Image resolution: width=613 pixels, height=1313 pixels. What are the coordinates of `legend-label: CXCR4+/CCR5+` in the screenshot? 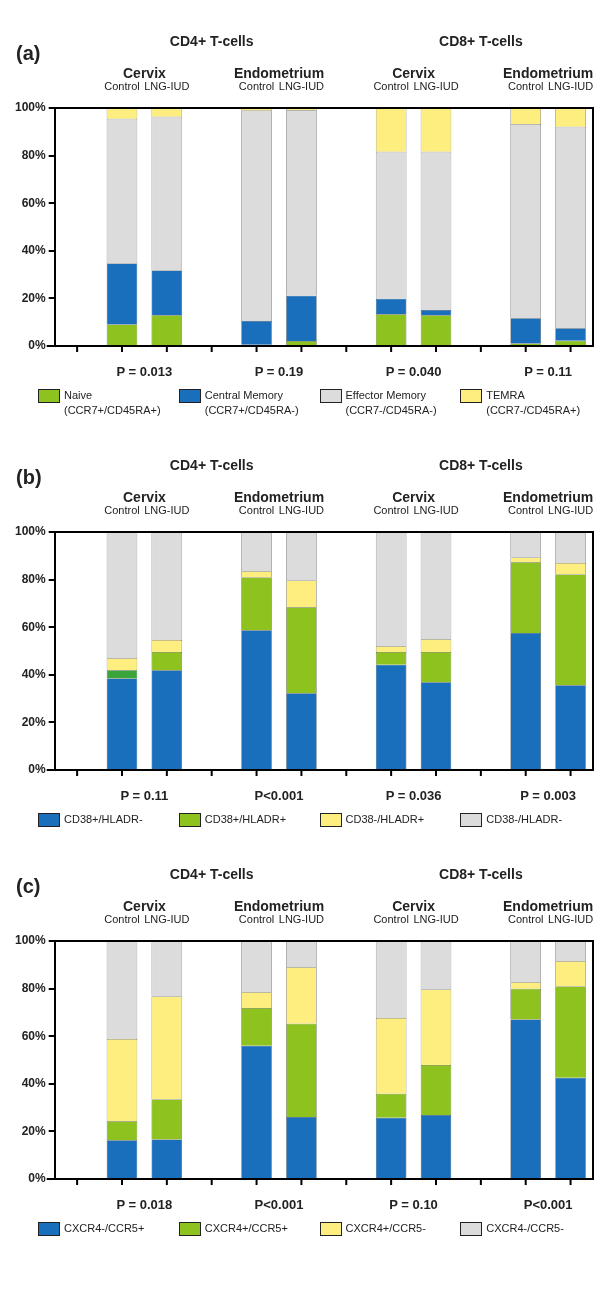 It's located at (246, 1228).